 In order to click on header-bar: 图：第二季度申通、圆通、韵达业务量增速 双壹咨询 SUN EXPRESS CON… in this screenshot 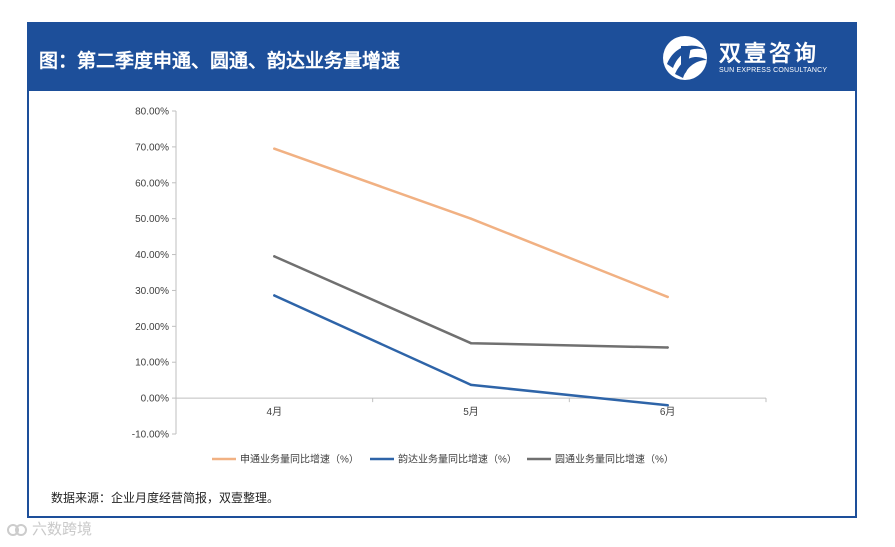, I will do `click(442, 57)`.